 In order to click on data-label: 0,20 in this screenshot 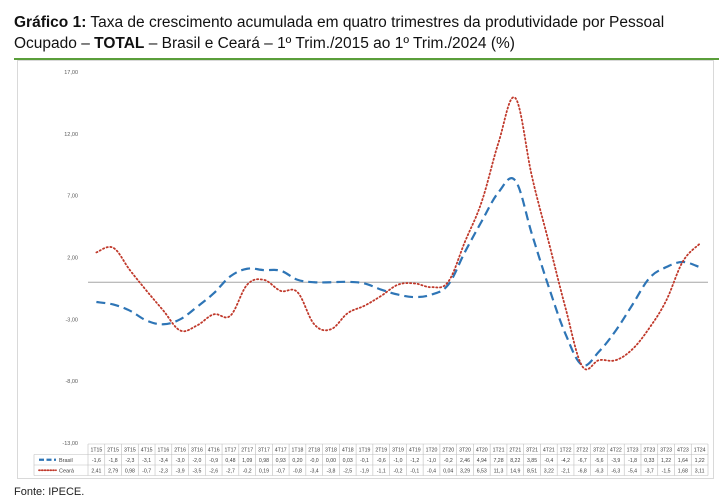, I will do `click(297, 461)`.